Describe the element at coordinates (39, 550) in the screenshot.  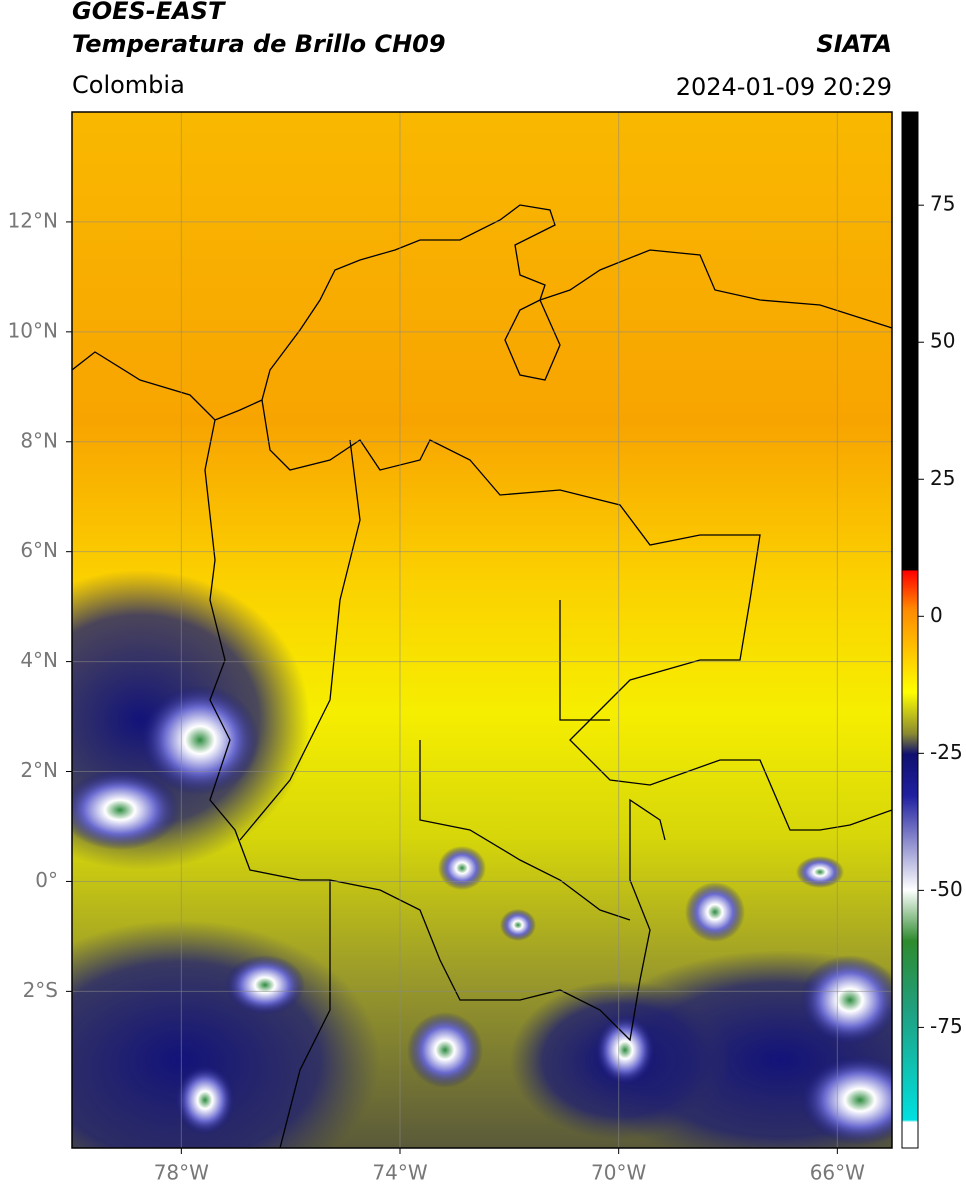
I see `y-tick-label: 6°N` at that location.